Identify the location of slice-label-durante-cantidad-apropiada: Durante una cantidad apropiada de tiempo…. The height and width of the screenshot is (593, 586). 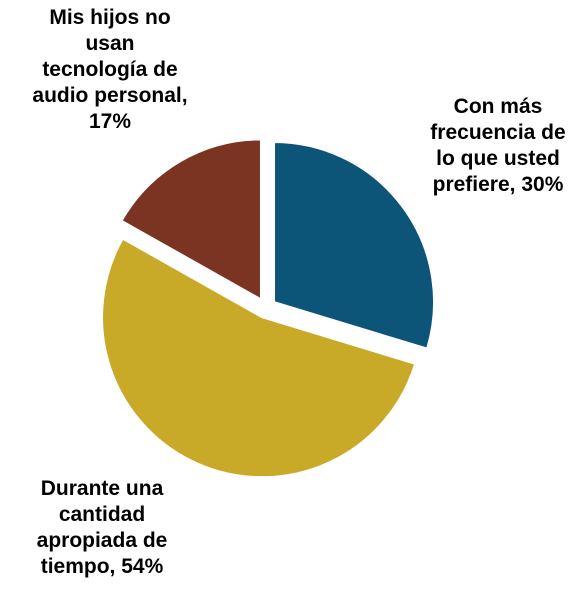
(102, 527).